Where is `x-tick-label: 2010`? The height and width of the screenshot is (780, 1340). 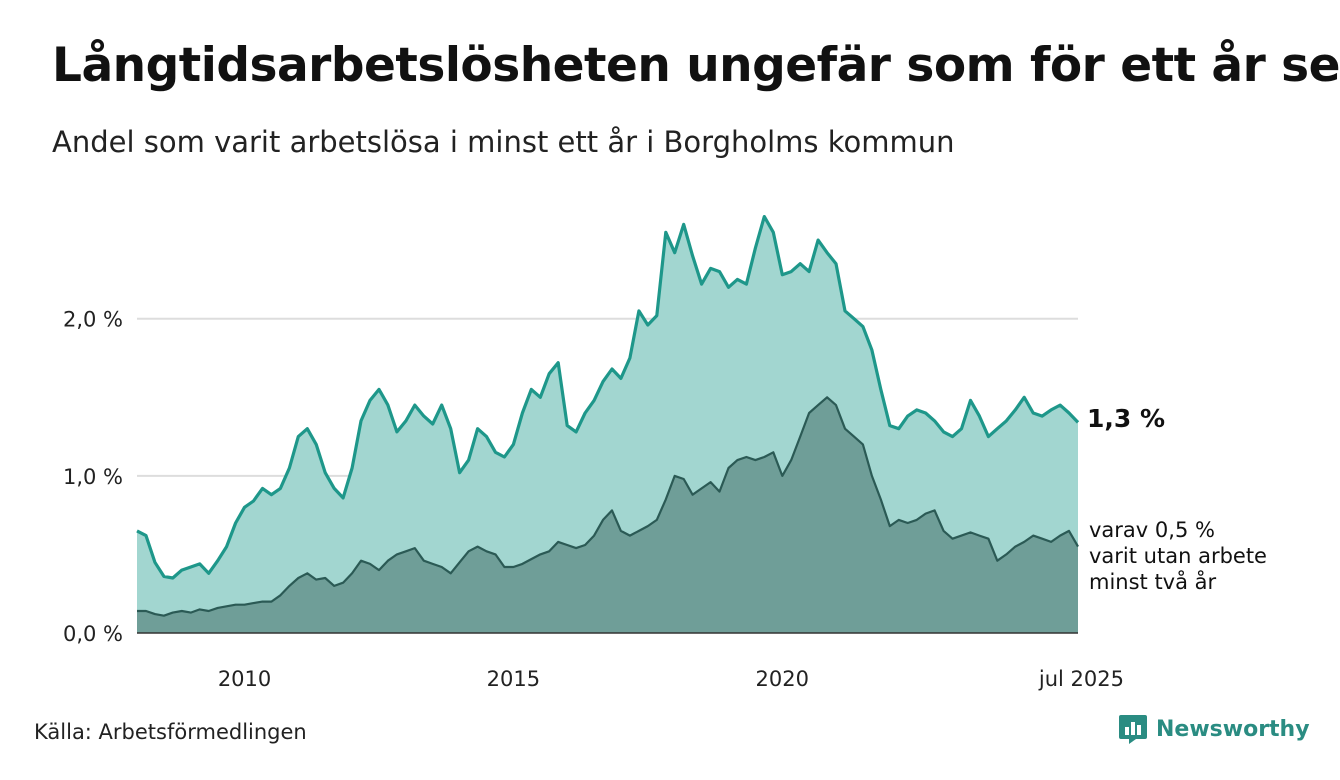
x-tick-label: 2010 is located at coordinates (244, 679).